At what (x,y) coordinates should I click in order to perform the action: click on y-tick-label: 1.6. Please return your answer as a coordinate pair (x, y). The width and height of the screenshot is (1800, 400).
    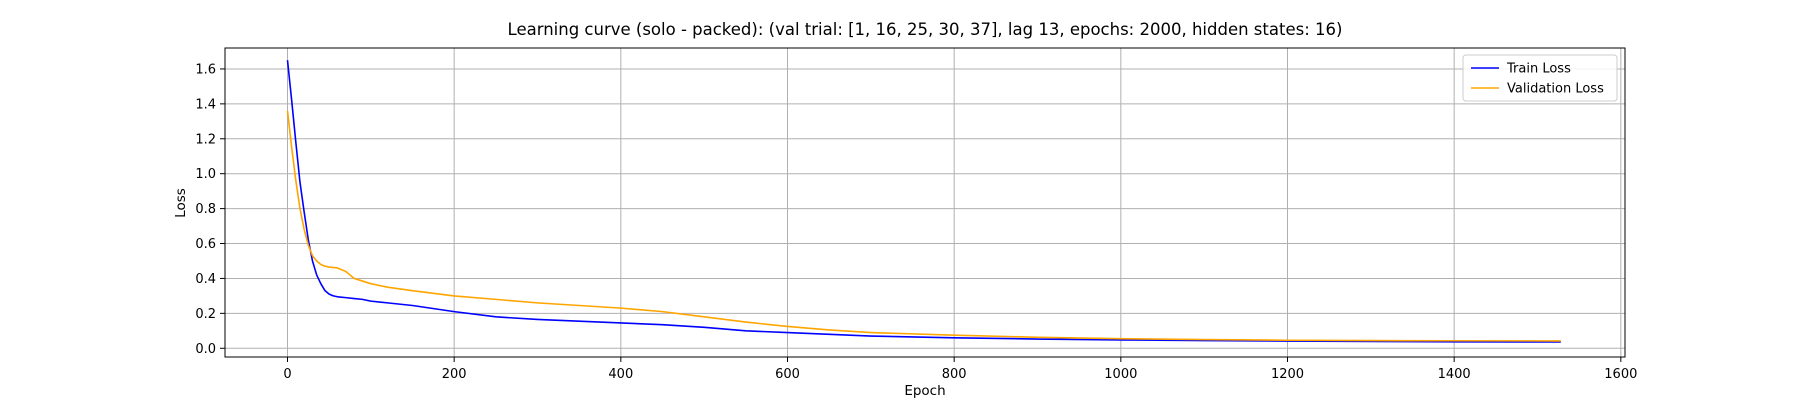
    Looking at the image, I should click on (205, 69).